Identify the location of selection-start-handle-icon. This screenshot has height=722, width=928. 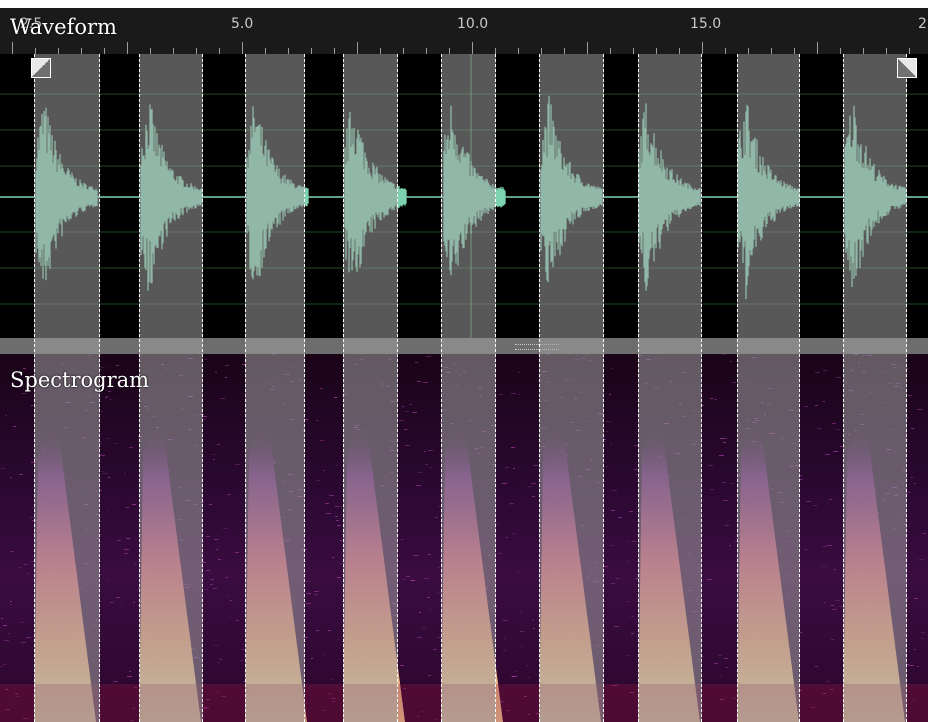
(41, 68).